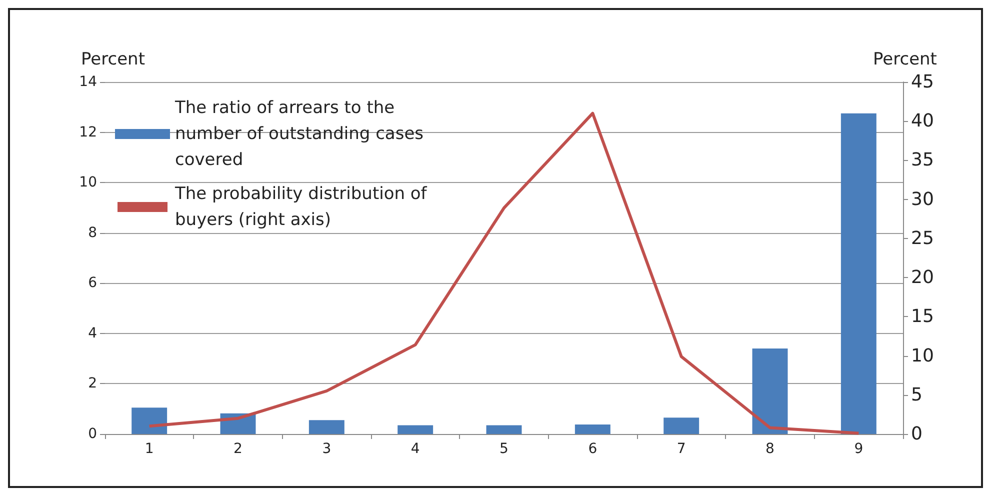  What do you see at coordinates (149, 449) in the screenshot?
I see `x-tick-label: 1` at bounding box center [149, 449].